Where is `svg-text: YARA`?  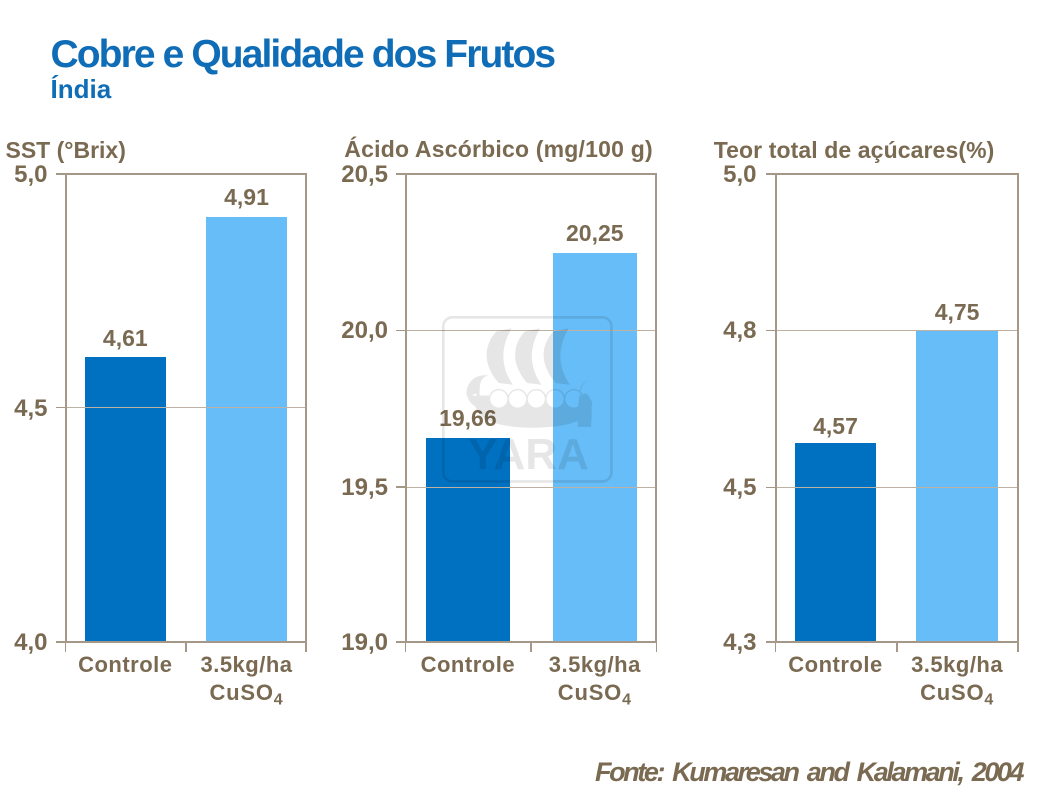
svg-text: YARA is located at coordinates (528, 454).